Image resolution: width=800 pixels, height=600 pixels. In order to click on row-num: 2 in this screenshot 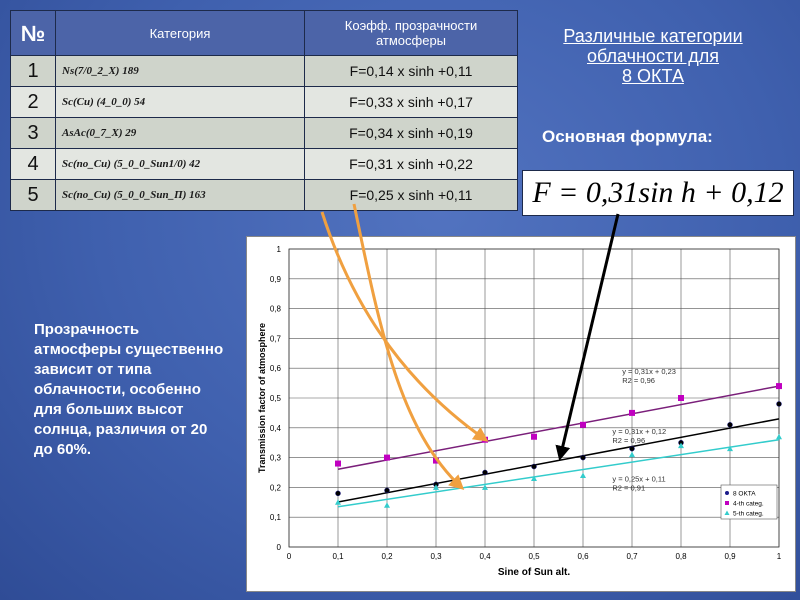, I will do `click(33, 102)`.